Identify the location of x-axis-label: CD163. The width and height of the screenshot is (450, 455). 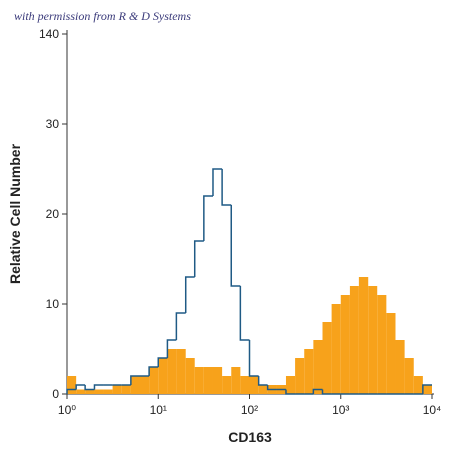
(250, 437).